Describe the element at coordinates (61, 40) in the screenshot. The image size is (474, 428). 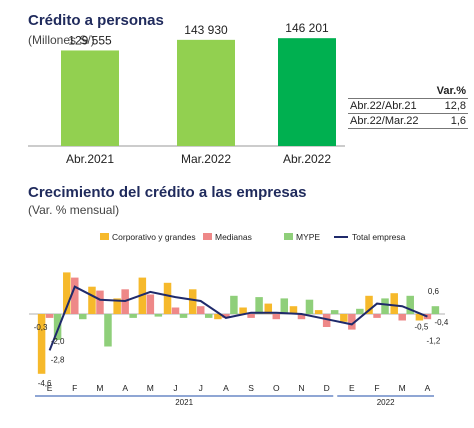
I see `chart1-subtitle: (Millones S/)` at that location.